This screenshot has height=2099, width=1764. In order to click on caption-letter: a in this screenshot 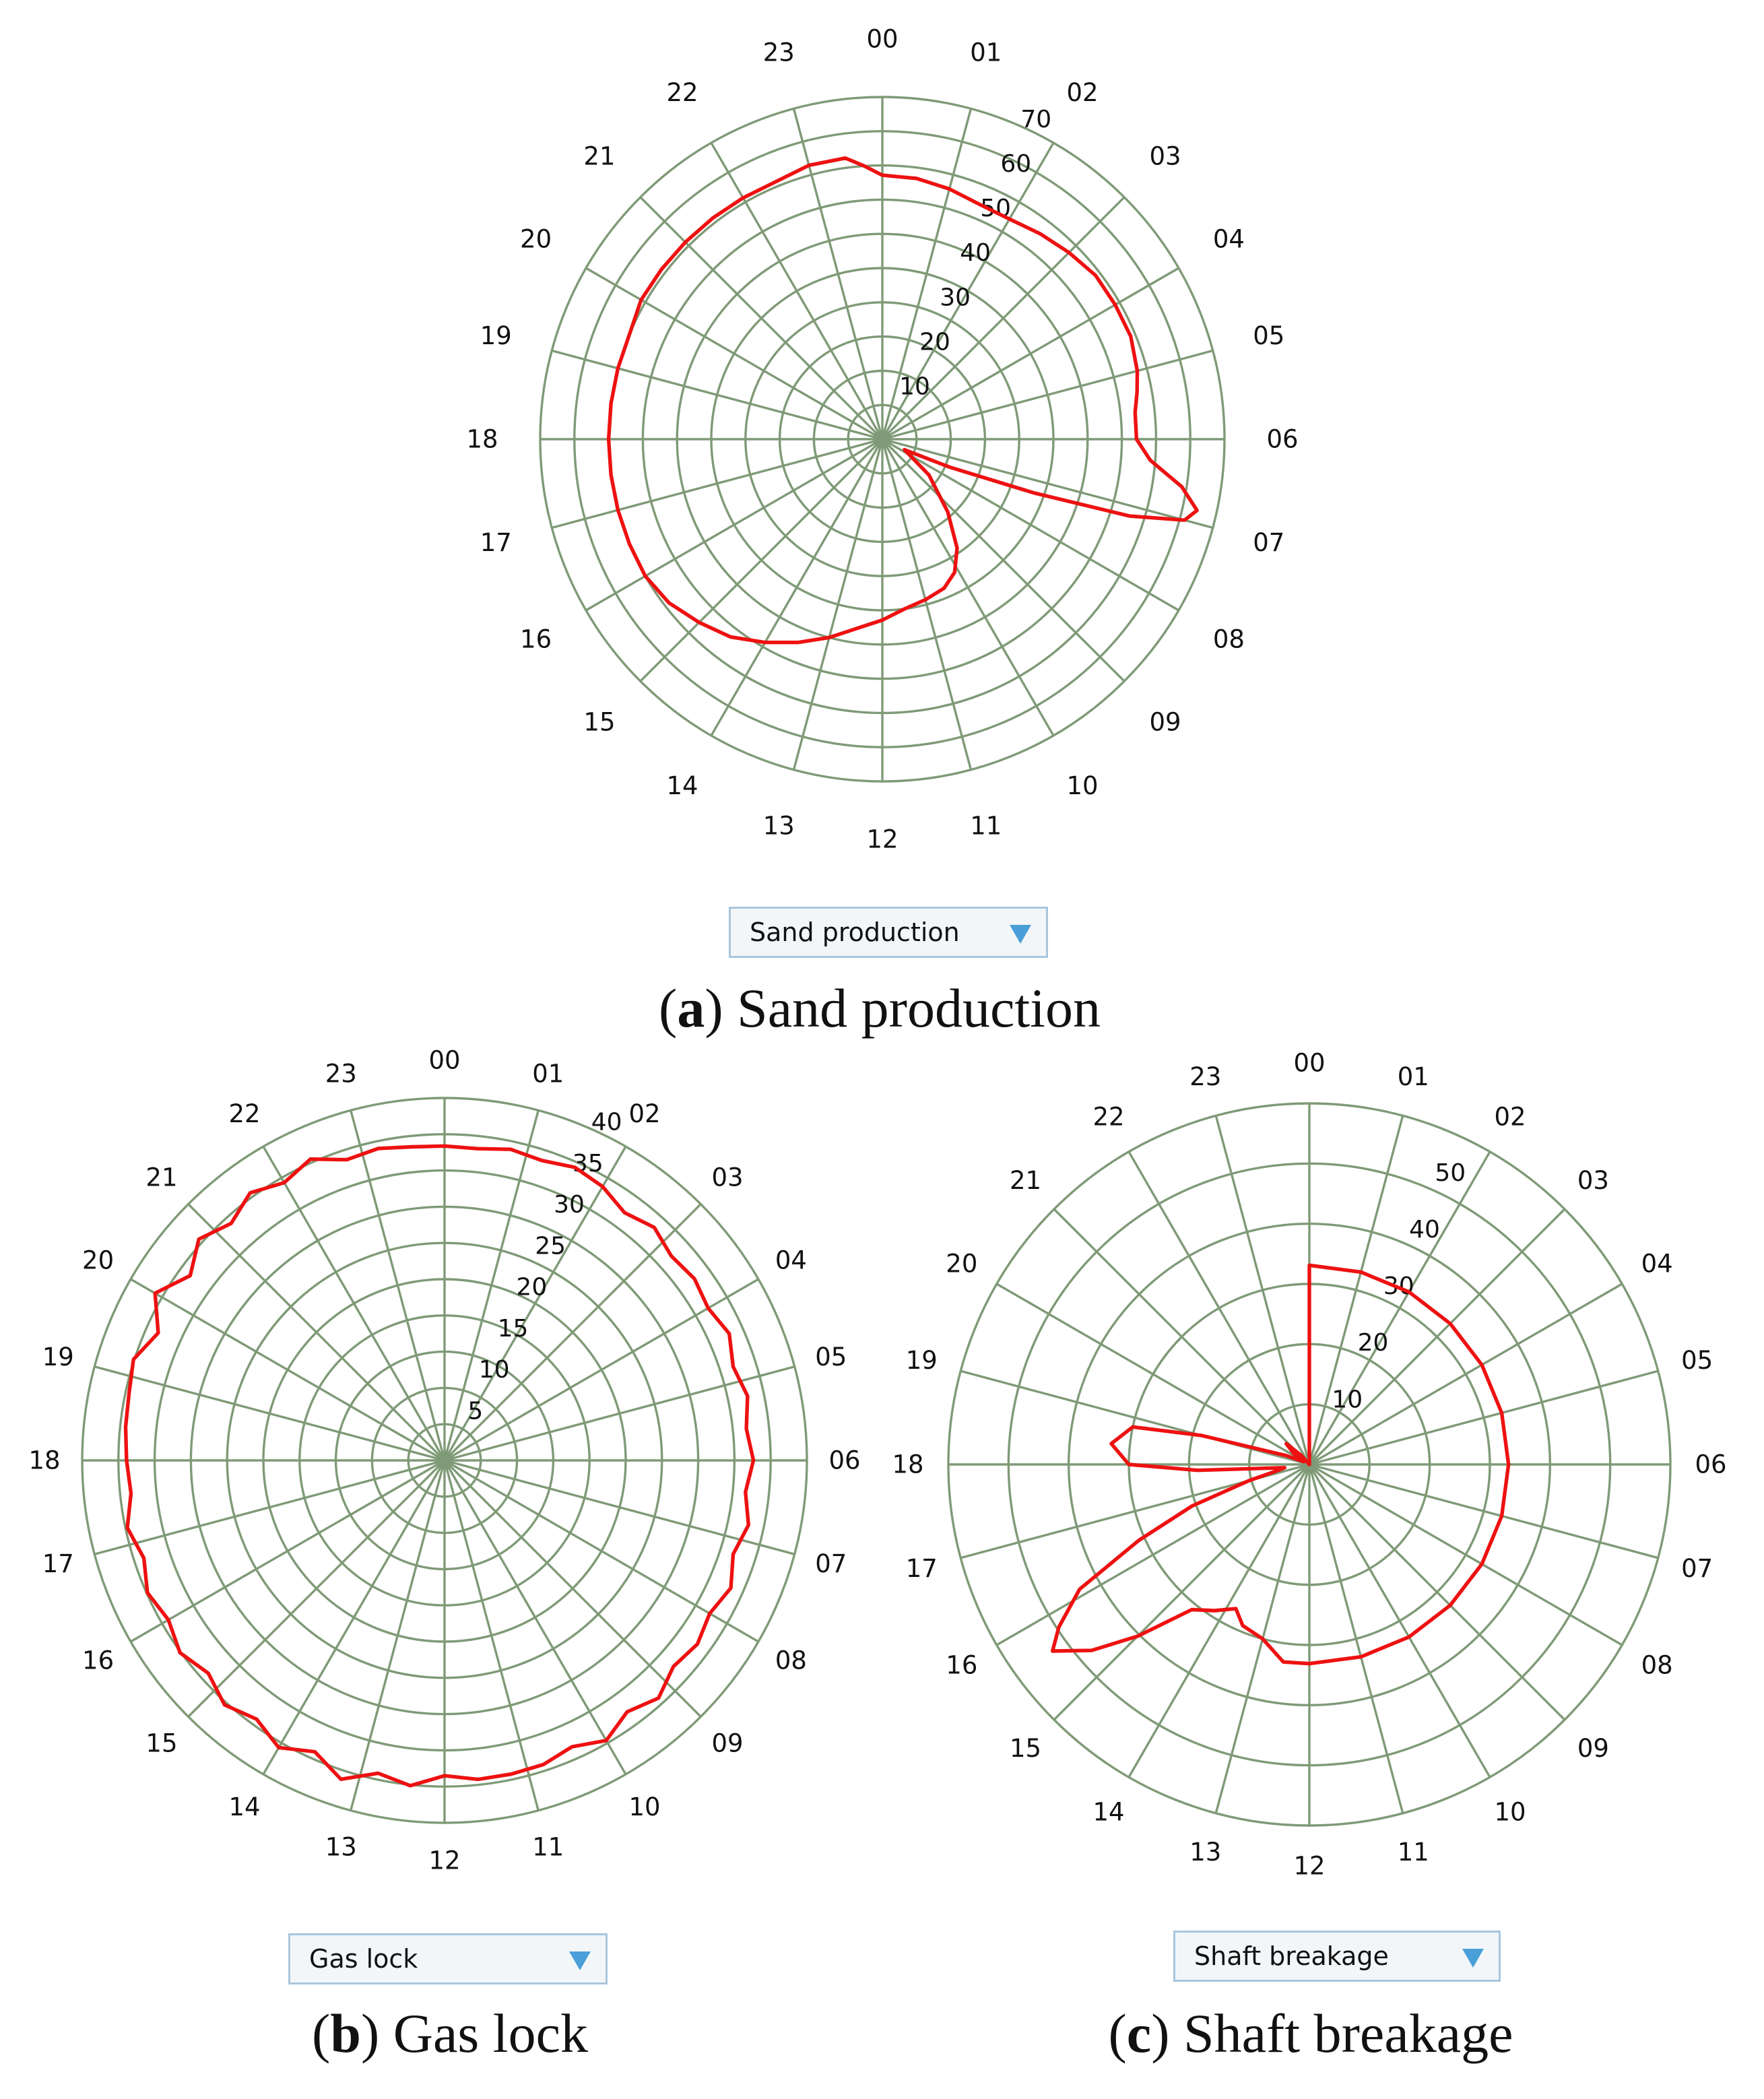, I will do `click(691, 1008)`.